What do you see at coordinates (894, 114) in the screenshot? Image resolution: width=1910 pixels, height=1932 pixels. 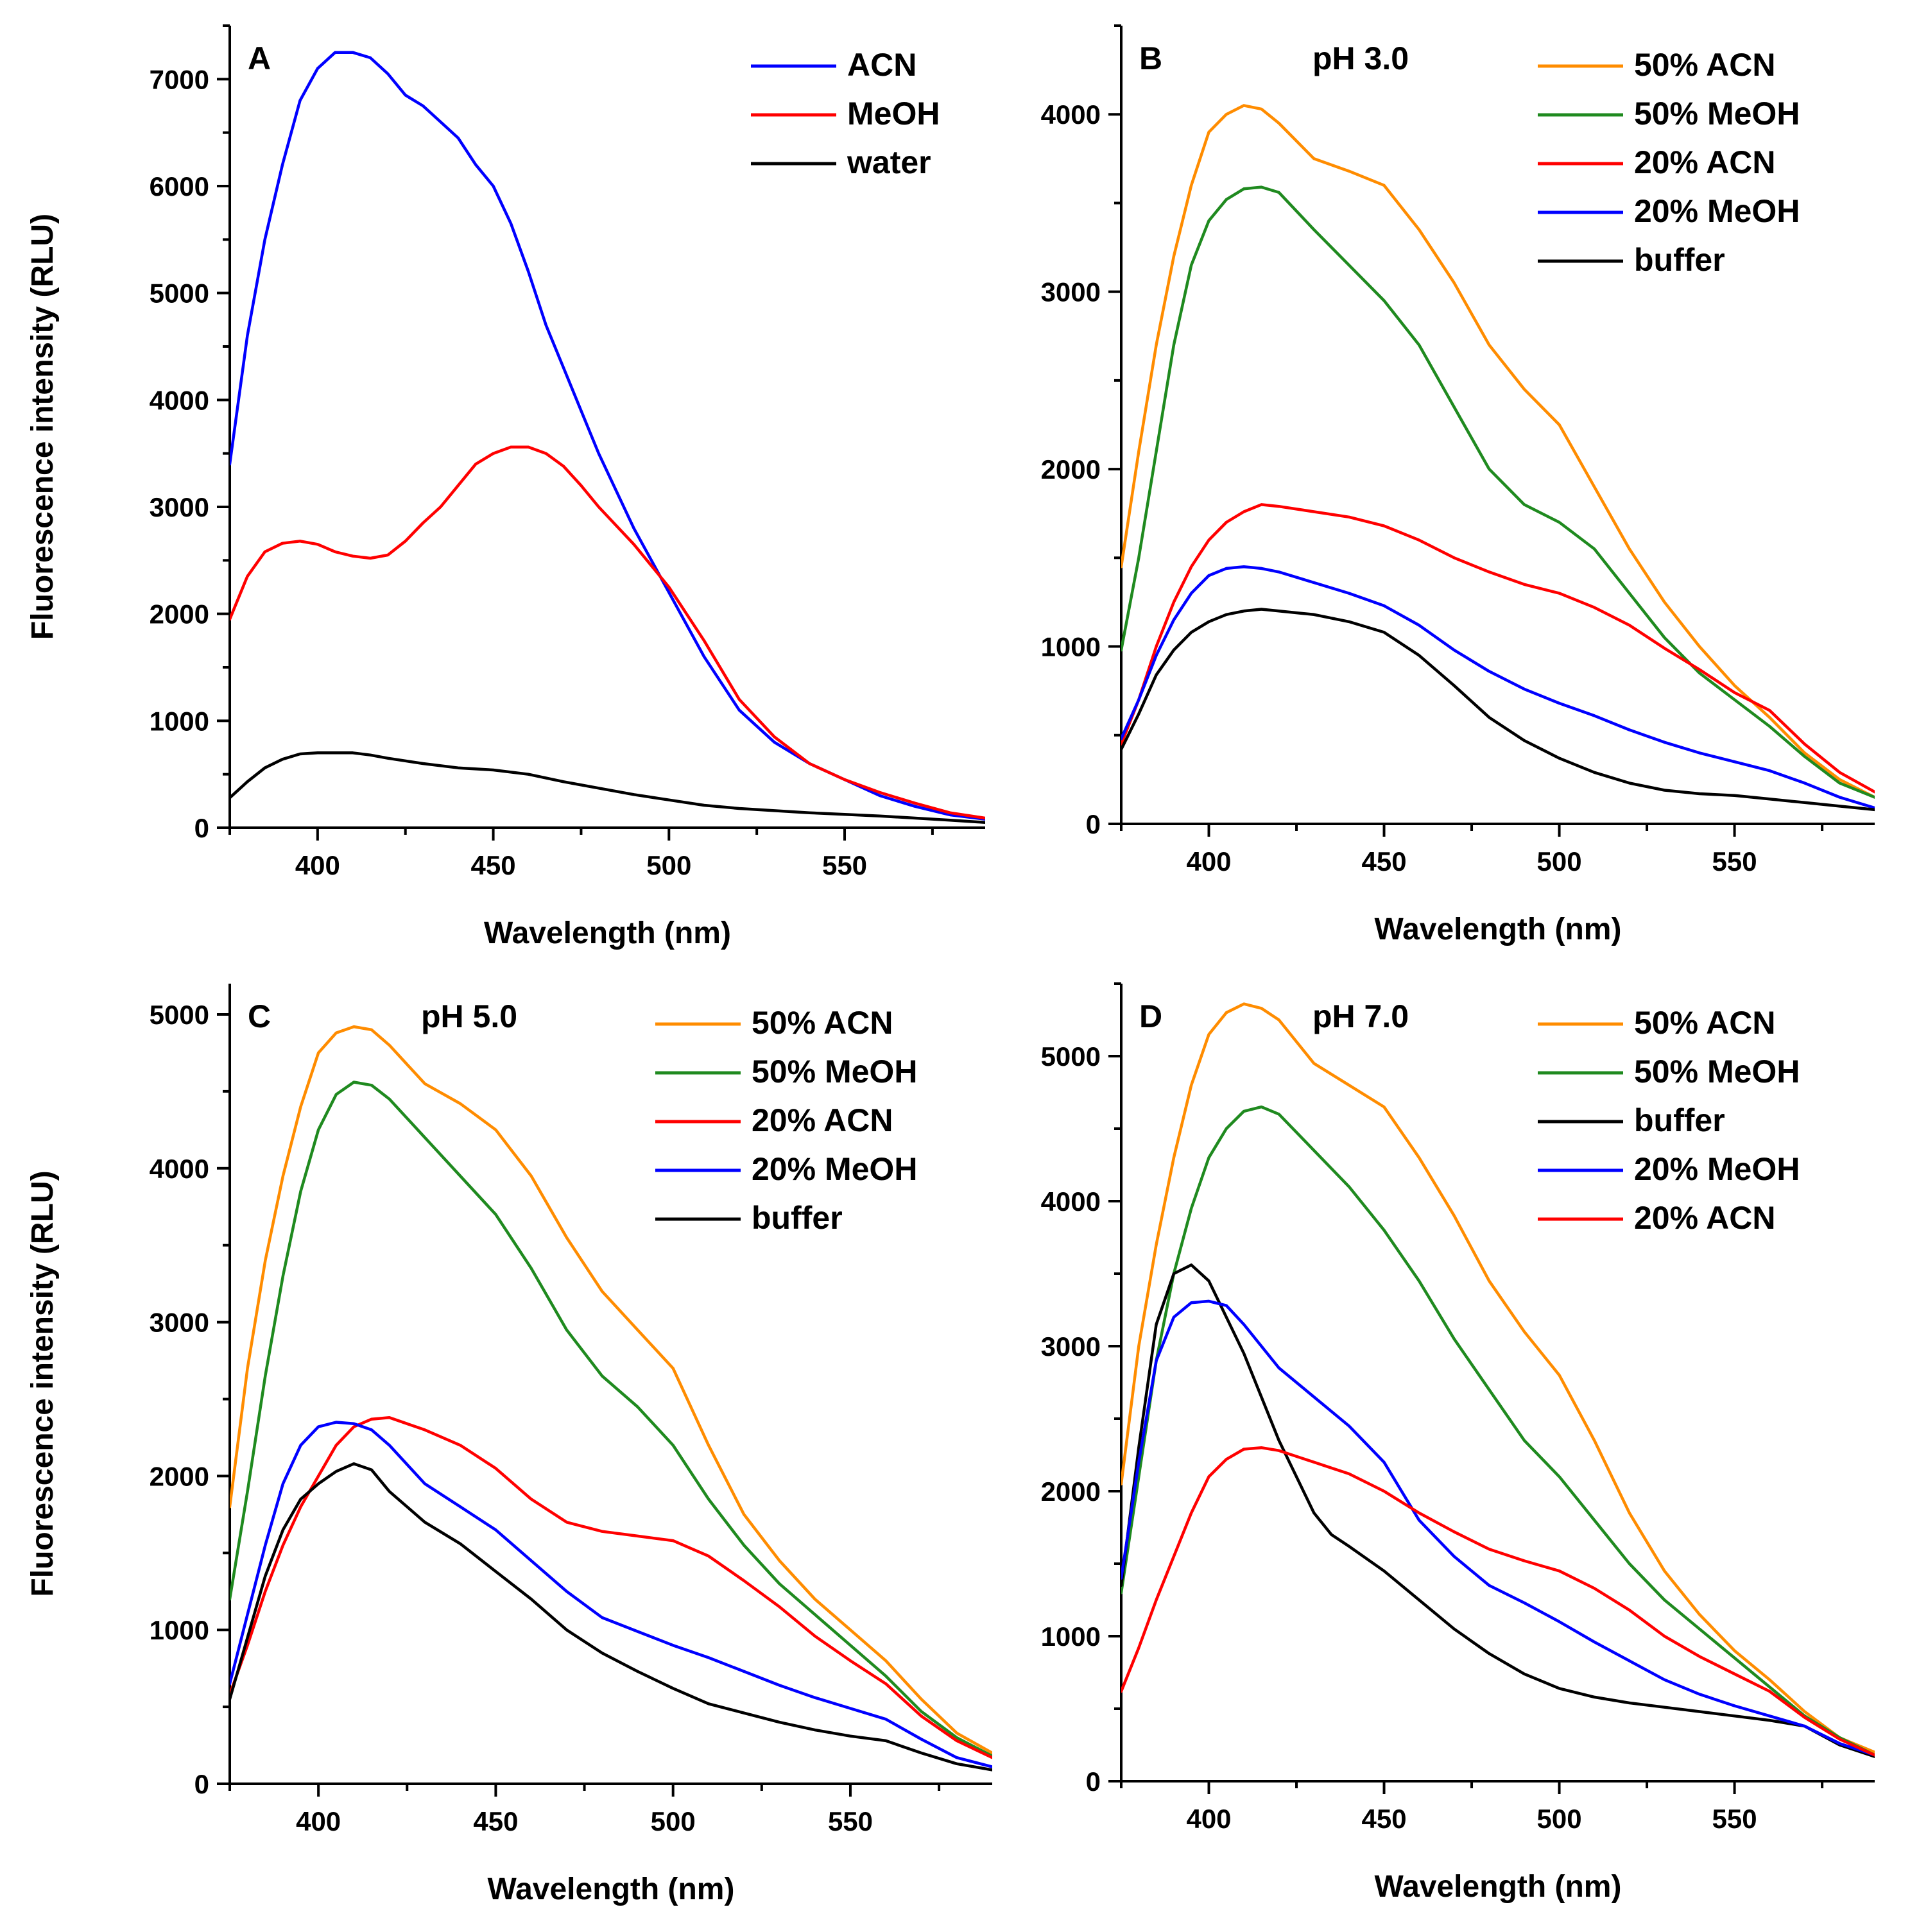 I see `legend-label-meoh: MeOH` at bounding box center [894, 114].